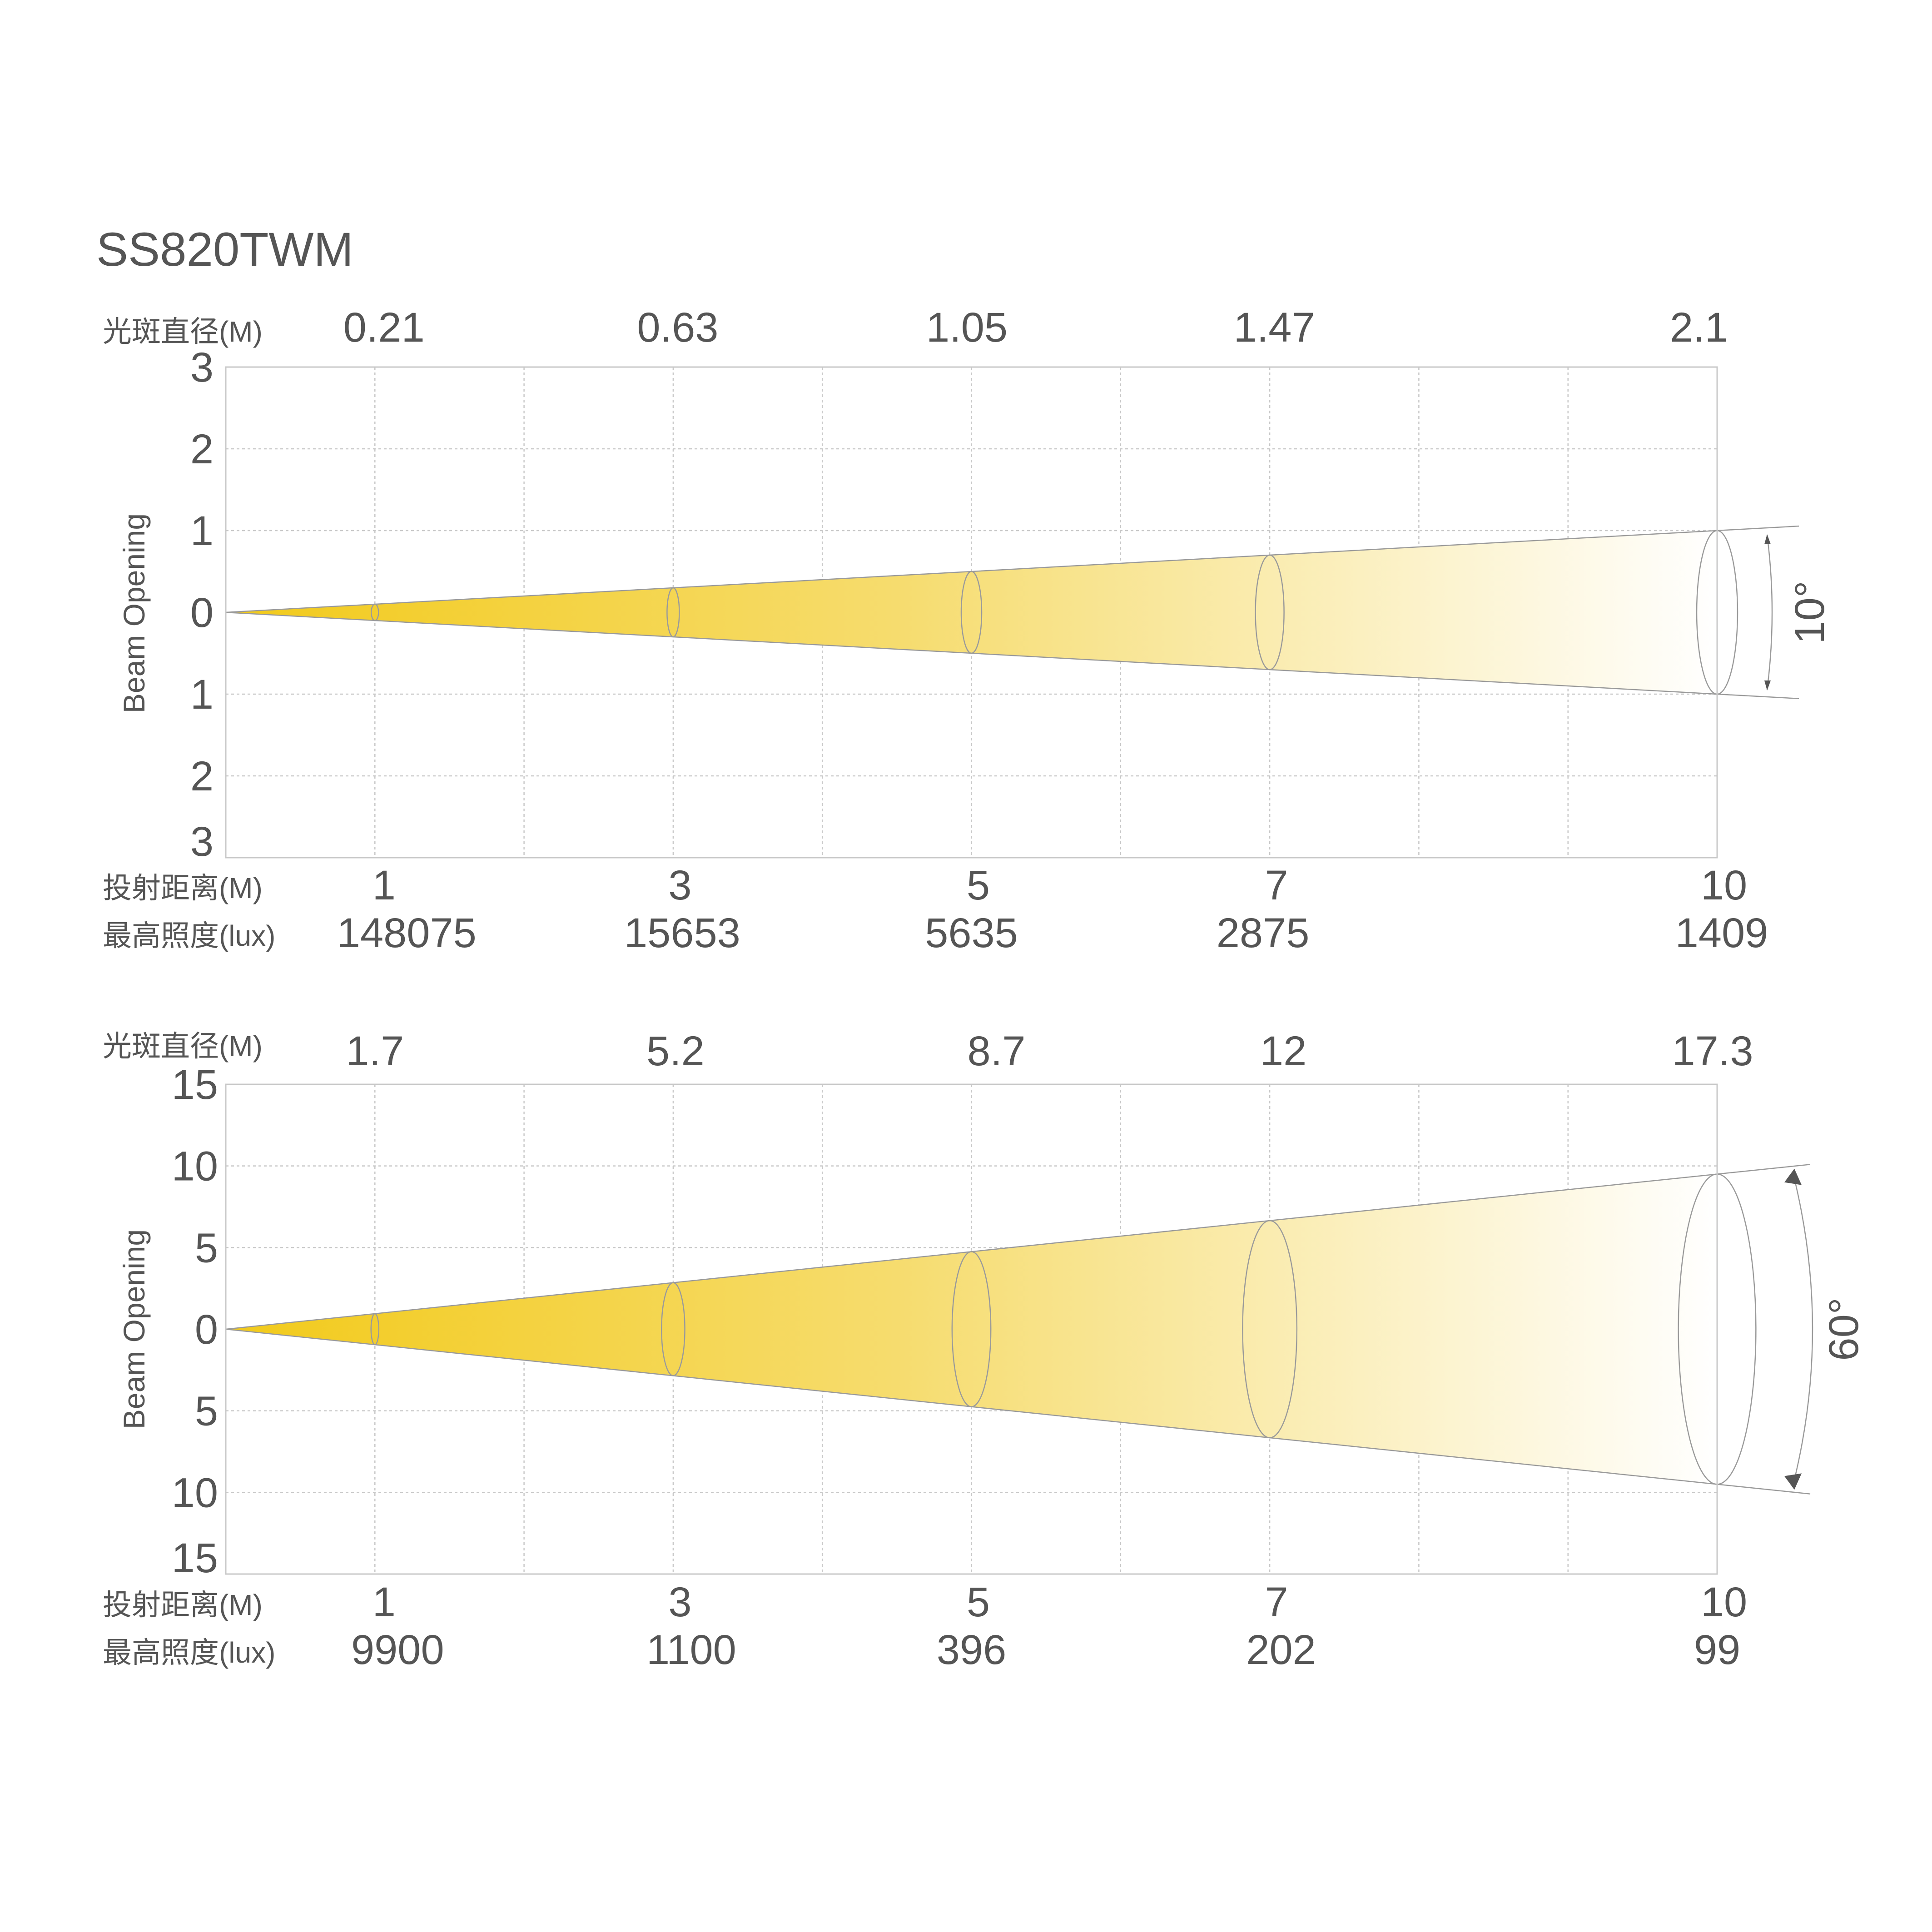 This screenshot has height=1932, width=1932. Describe the element at coordinates (397, 1650) in the screenshot. I see `lux-value: 9900` at that location.